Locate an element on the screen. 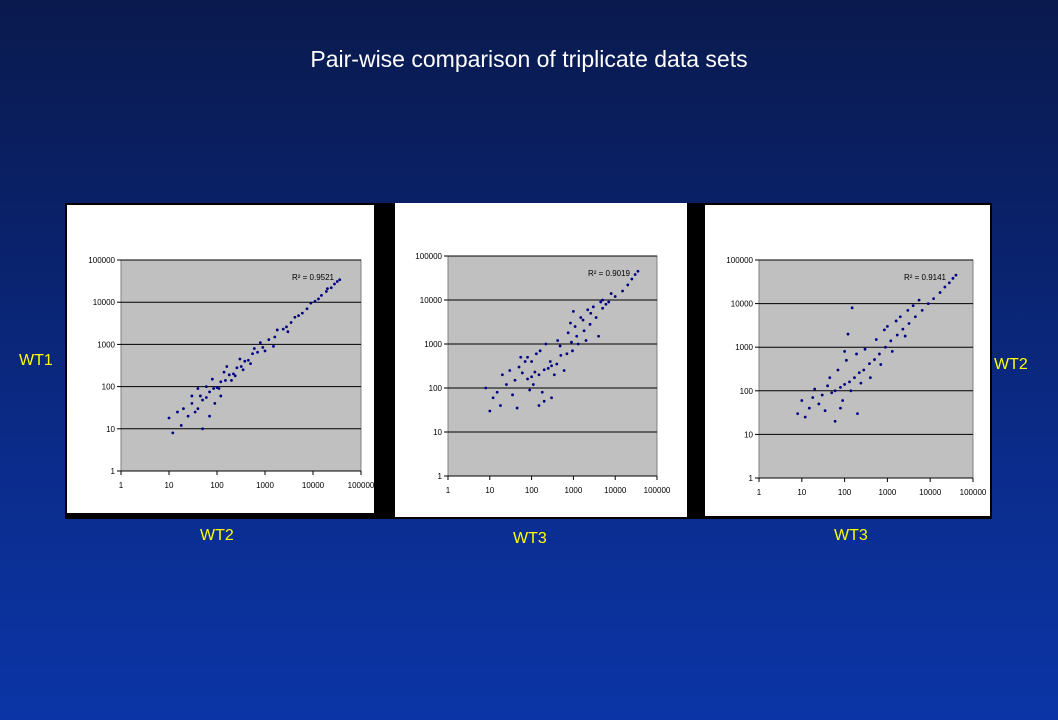 The image size is (1058, 720). x-tick-label: 100000 is located at coordinates (361, 485).